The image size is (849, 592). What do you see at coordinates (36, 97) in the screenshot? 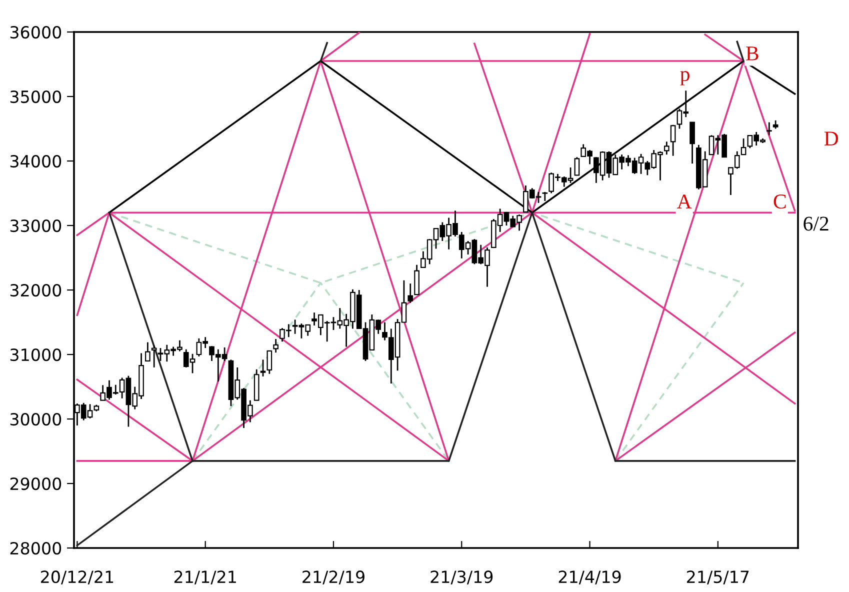
I see `y-tick-label: 35000` at bounding box center [36, 97].